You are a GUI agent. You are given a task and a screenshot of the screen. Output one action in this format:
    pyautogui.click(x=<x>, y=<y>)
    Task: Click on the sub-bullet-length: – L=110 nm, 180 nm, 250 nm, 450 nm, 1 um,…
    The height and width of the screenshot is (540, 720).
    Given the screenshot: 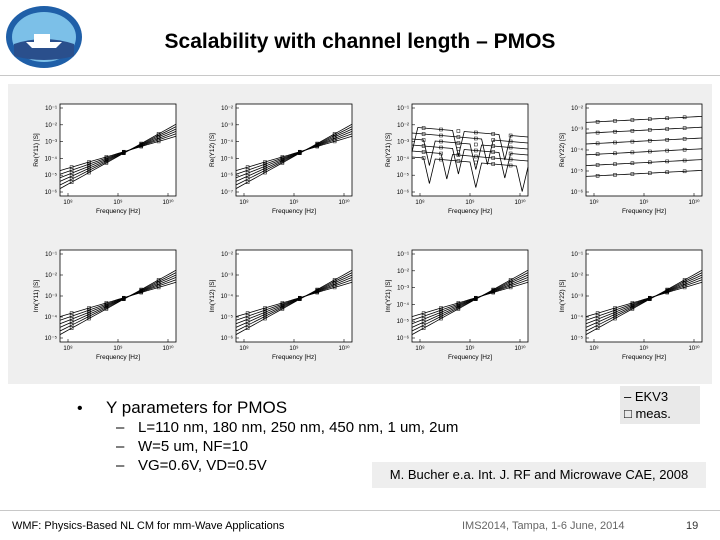 What is the action you would take?
    pyautogui.click(x=287, y=427)
    